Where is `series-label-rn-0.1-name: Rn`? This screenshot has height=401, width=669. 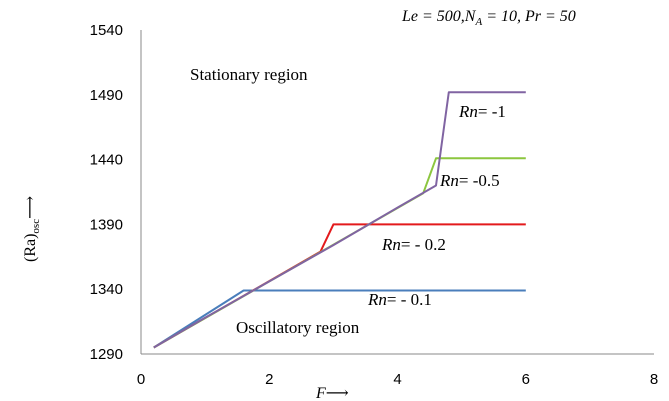
series-label-rn-0.1-name: Rn is located at coordinates (377, 299).